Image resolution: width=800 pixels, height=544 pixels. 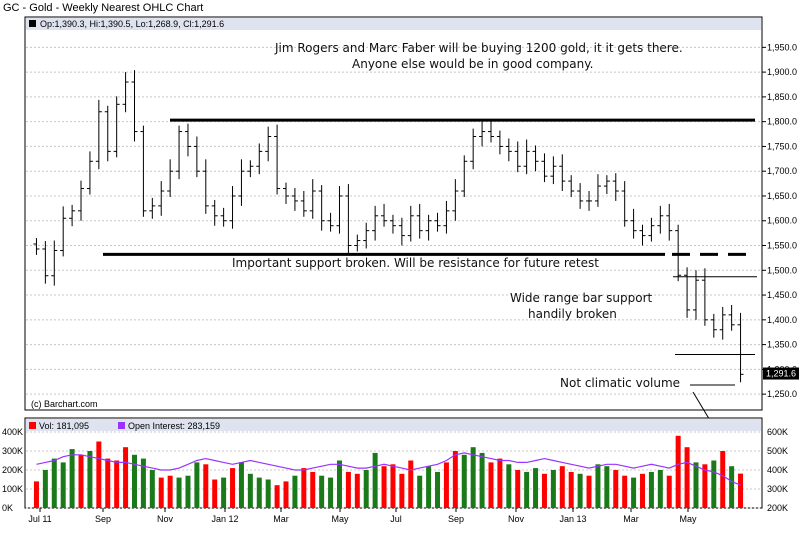 What do you see at coordinates (64, 426) in the screenshot?
I see `volume-legend-text: Vol: 181,095` at bounding box center [64, 426].